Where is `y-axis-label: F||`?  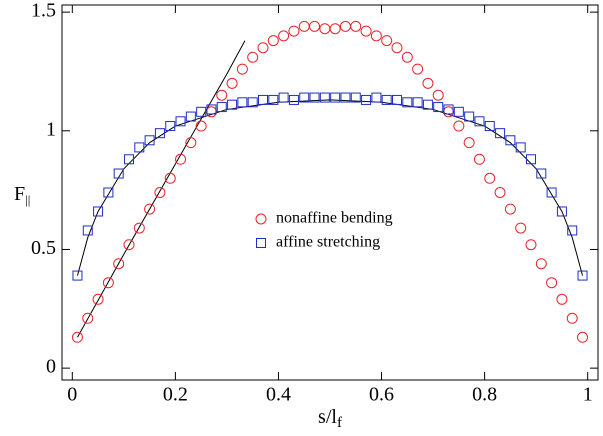 y-axis-label: F|| is located at coordinates (22, 195).